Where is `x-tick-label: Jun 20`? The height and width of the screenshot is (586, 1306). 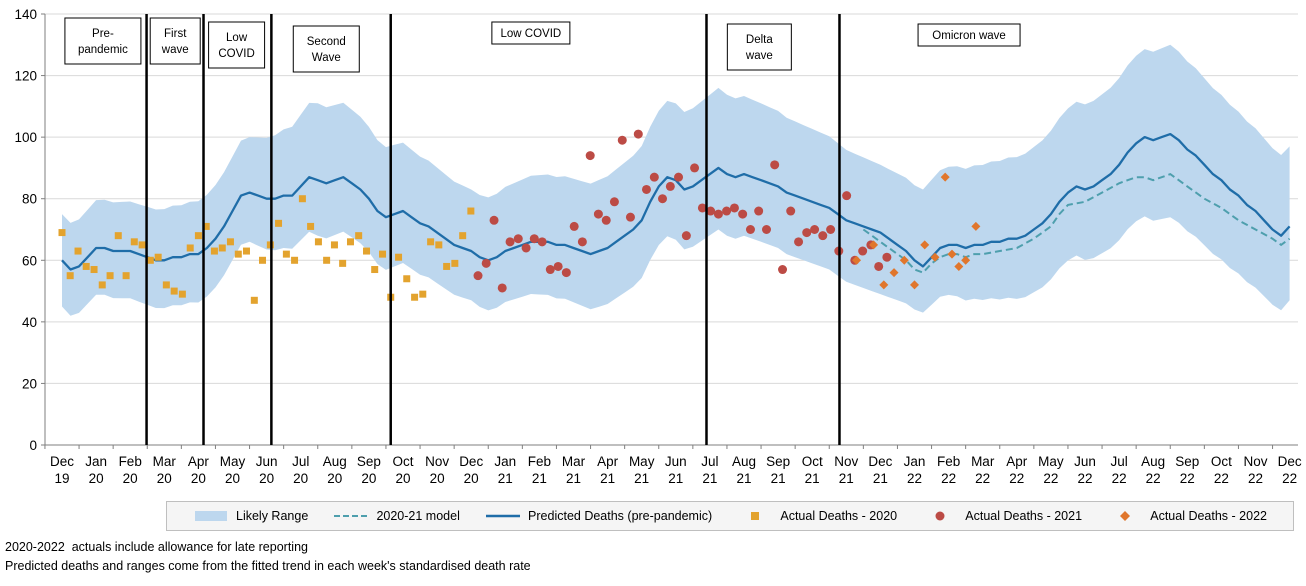 x-tick-label: Jun 20 is located at coordinates (267, 470).